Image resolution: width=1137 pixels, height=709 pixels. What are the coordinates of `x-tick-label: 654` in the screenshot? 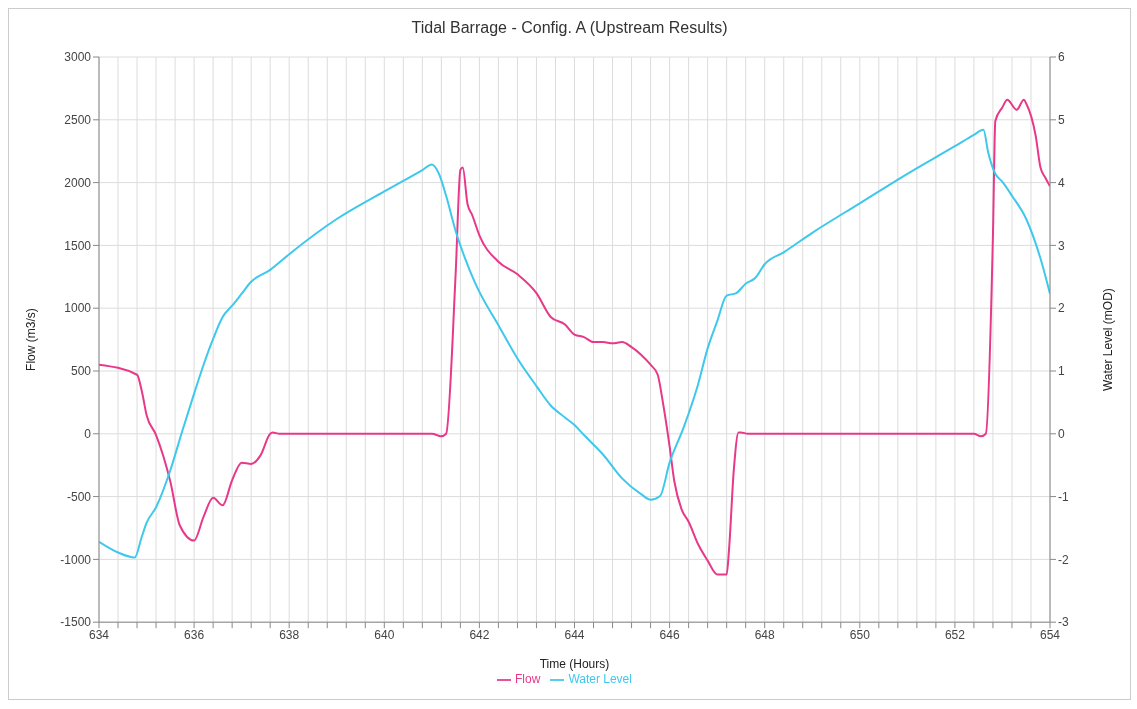 It's located at (1050, 634).